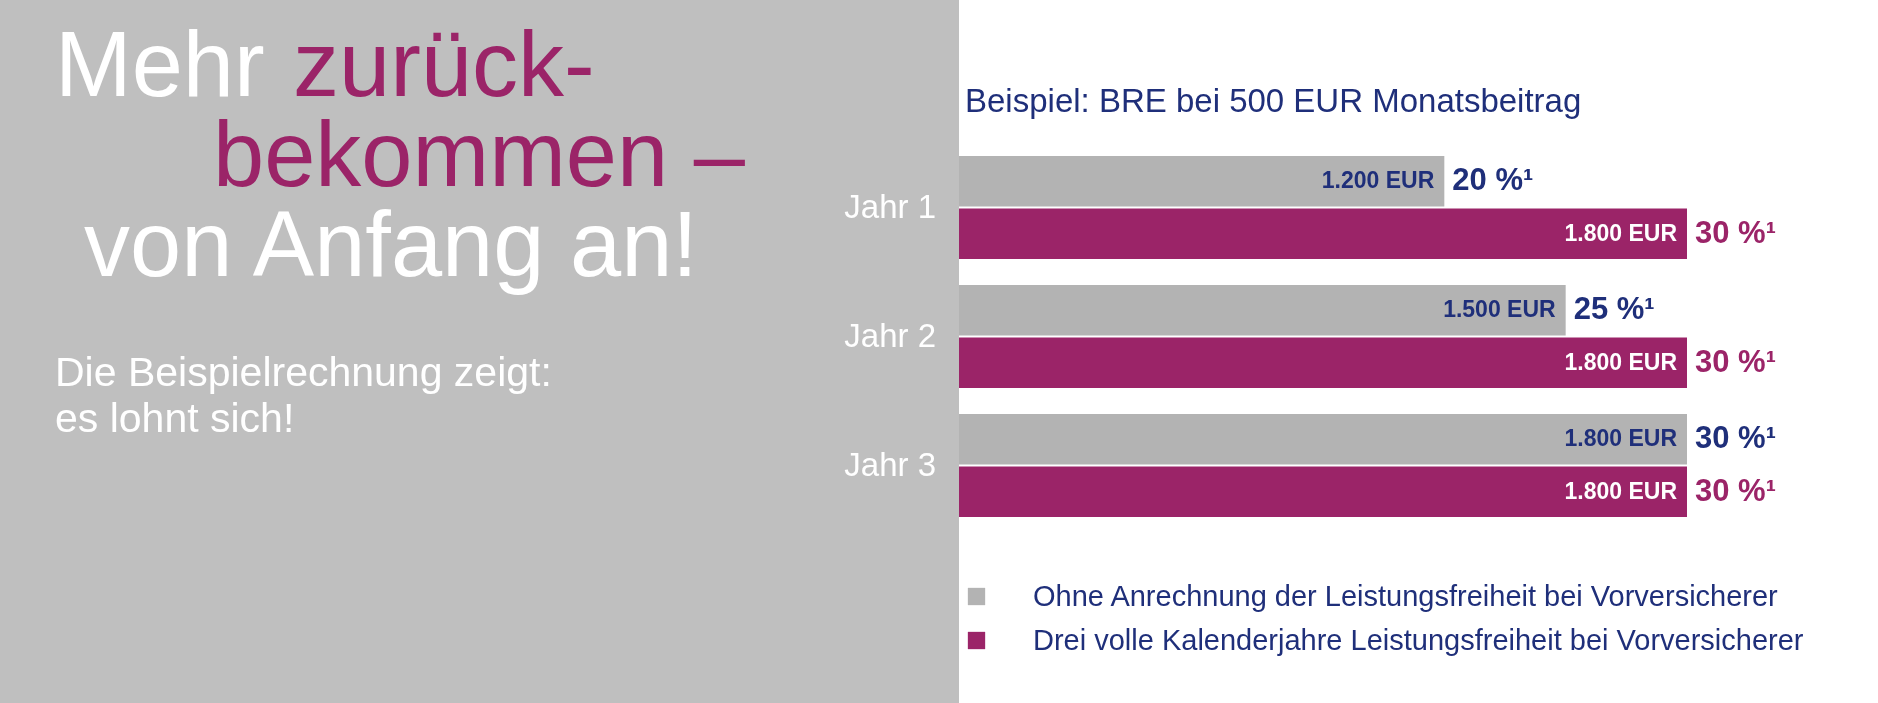 This screenshot has height=703, width=1878. I want to click on text: es lohnt sich!, so click(175, 418).